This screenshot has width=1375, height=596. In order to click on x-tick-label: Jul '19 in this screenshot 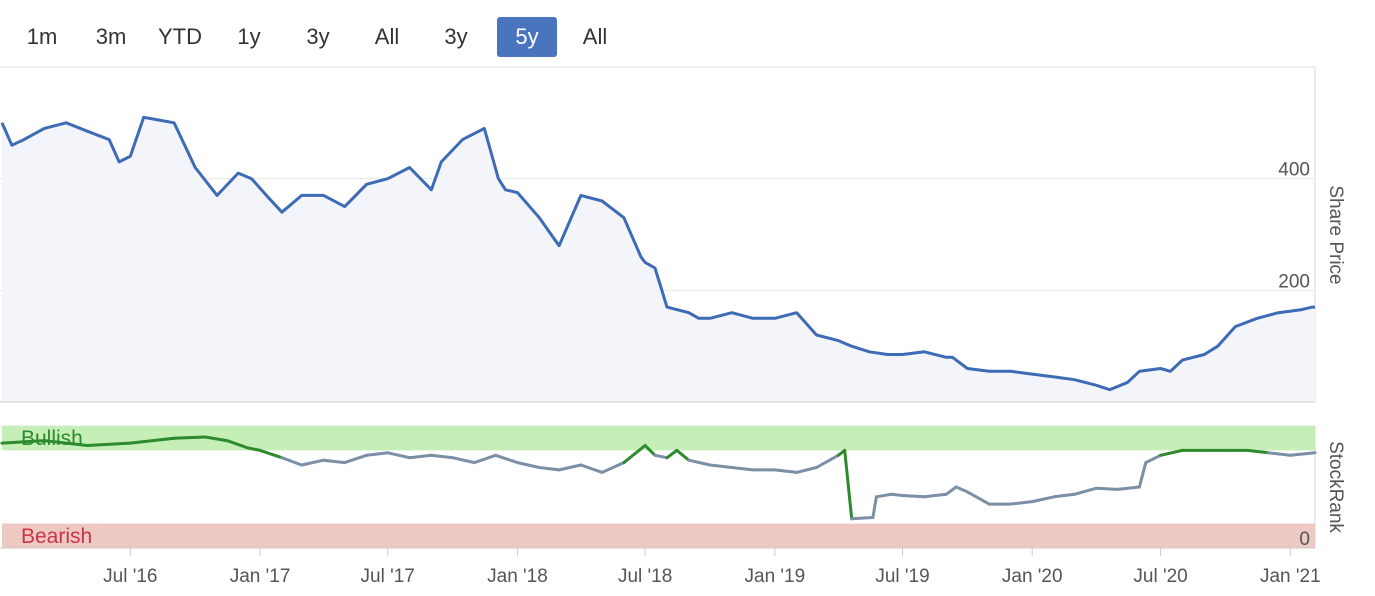, I will do `click(902, 576)`.